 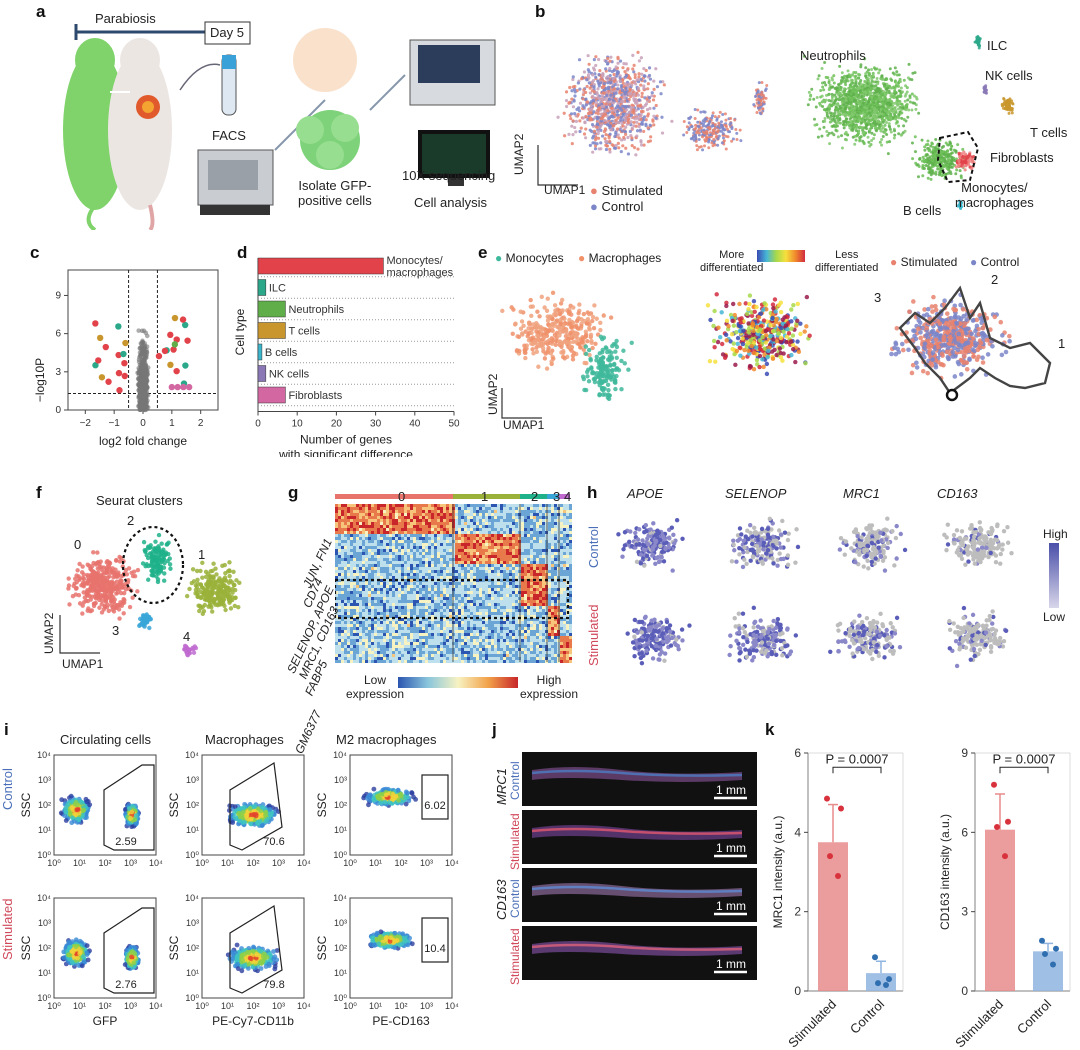 I want to click on panel-e-umap, so click(x=776, y=352).